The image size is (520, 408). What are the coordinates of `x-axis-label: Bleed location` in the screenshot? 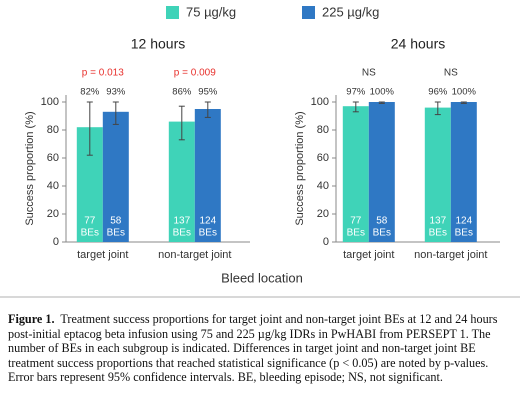 It's located at (262, 277).